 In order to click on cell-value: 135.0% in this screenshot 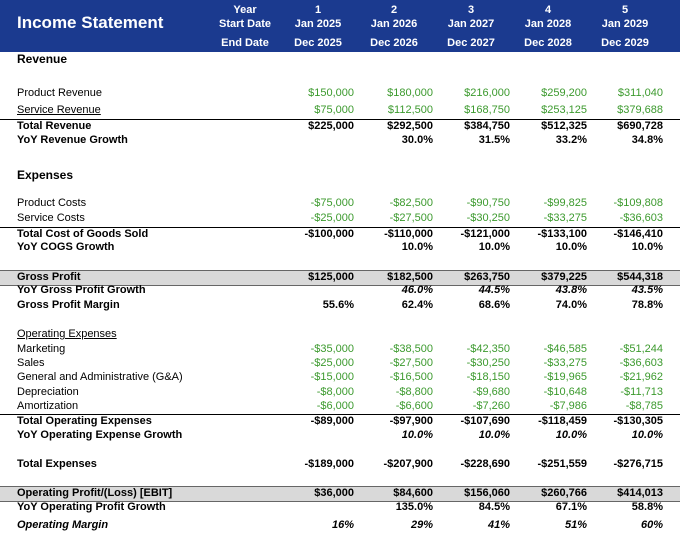, I will do `click(414, 507)`.